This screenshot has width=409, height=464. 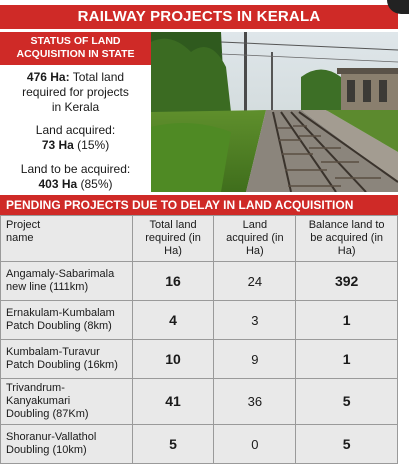 What do you see at coordinates (255, 359) in the screenshot?
I see `acquired-cell: 9` at bounding box center [255, 359].